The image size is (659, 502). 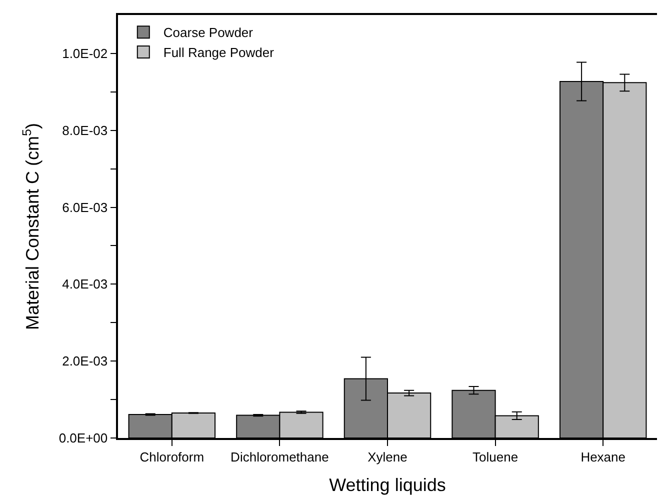 What do you see at coordinates (83, 438) in the screenshot?
I see `y-tick-label: 0.0E+00` at bounding box center [83, 438].